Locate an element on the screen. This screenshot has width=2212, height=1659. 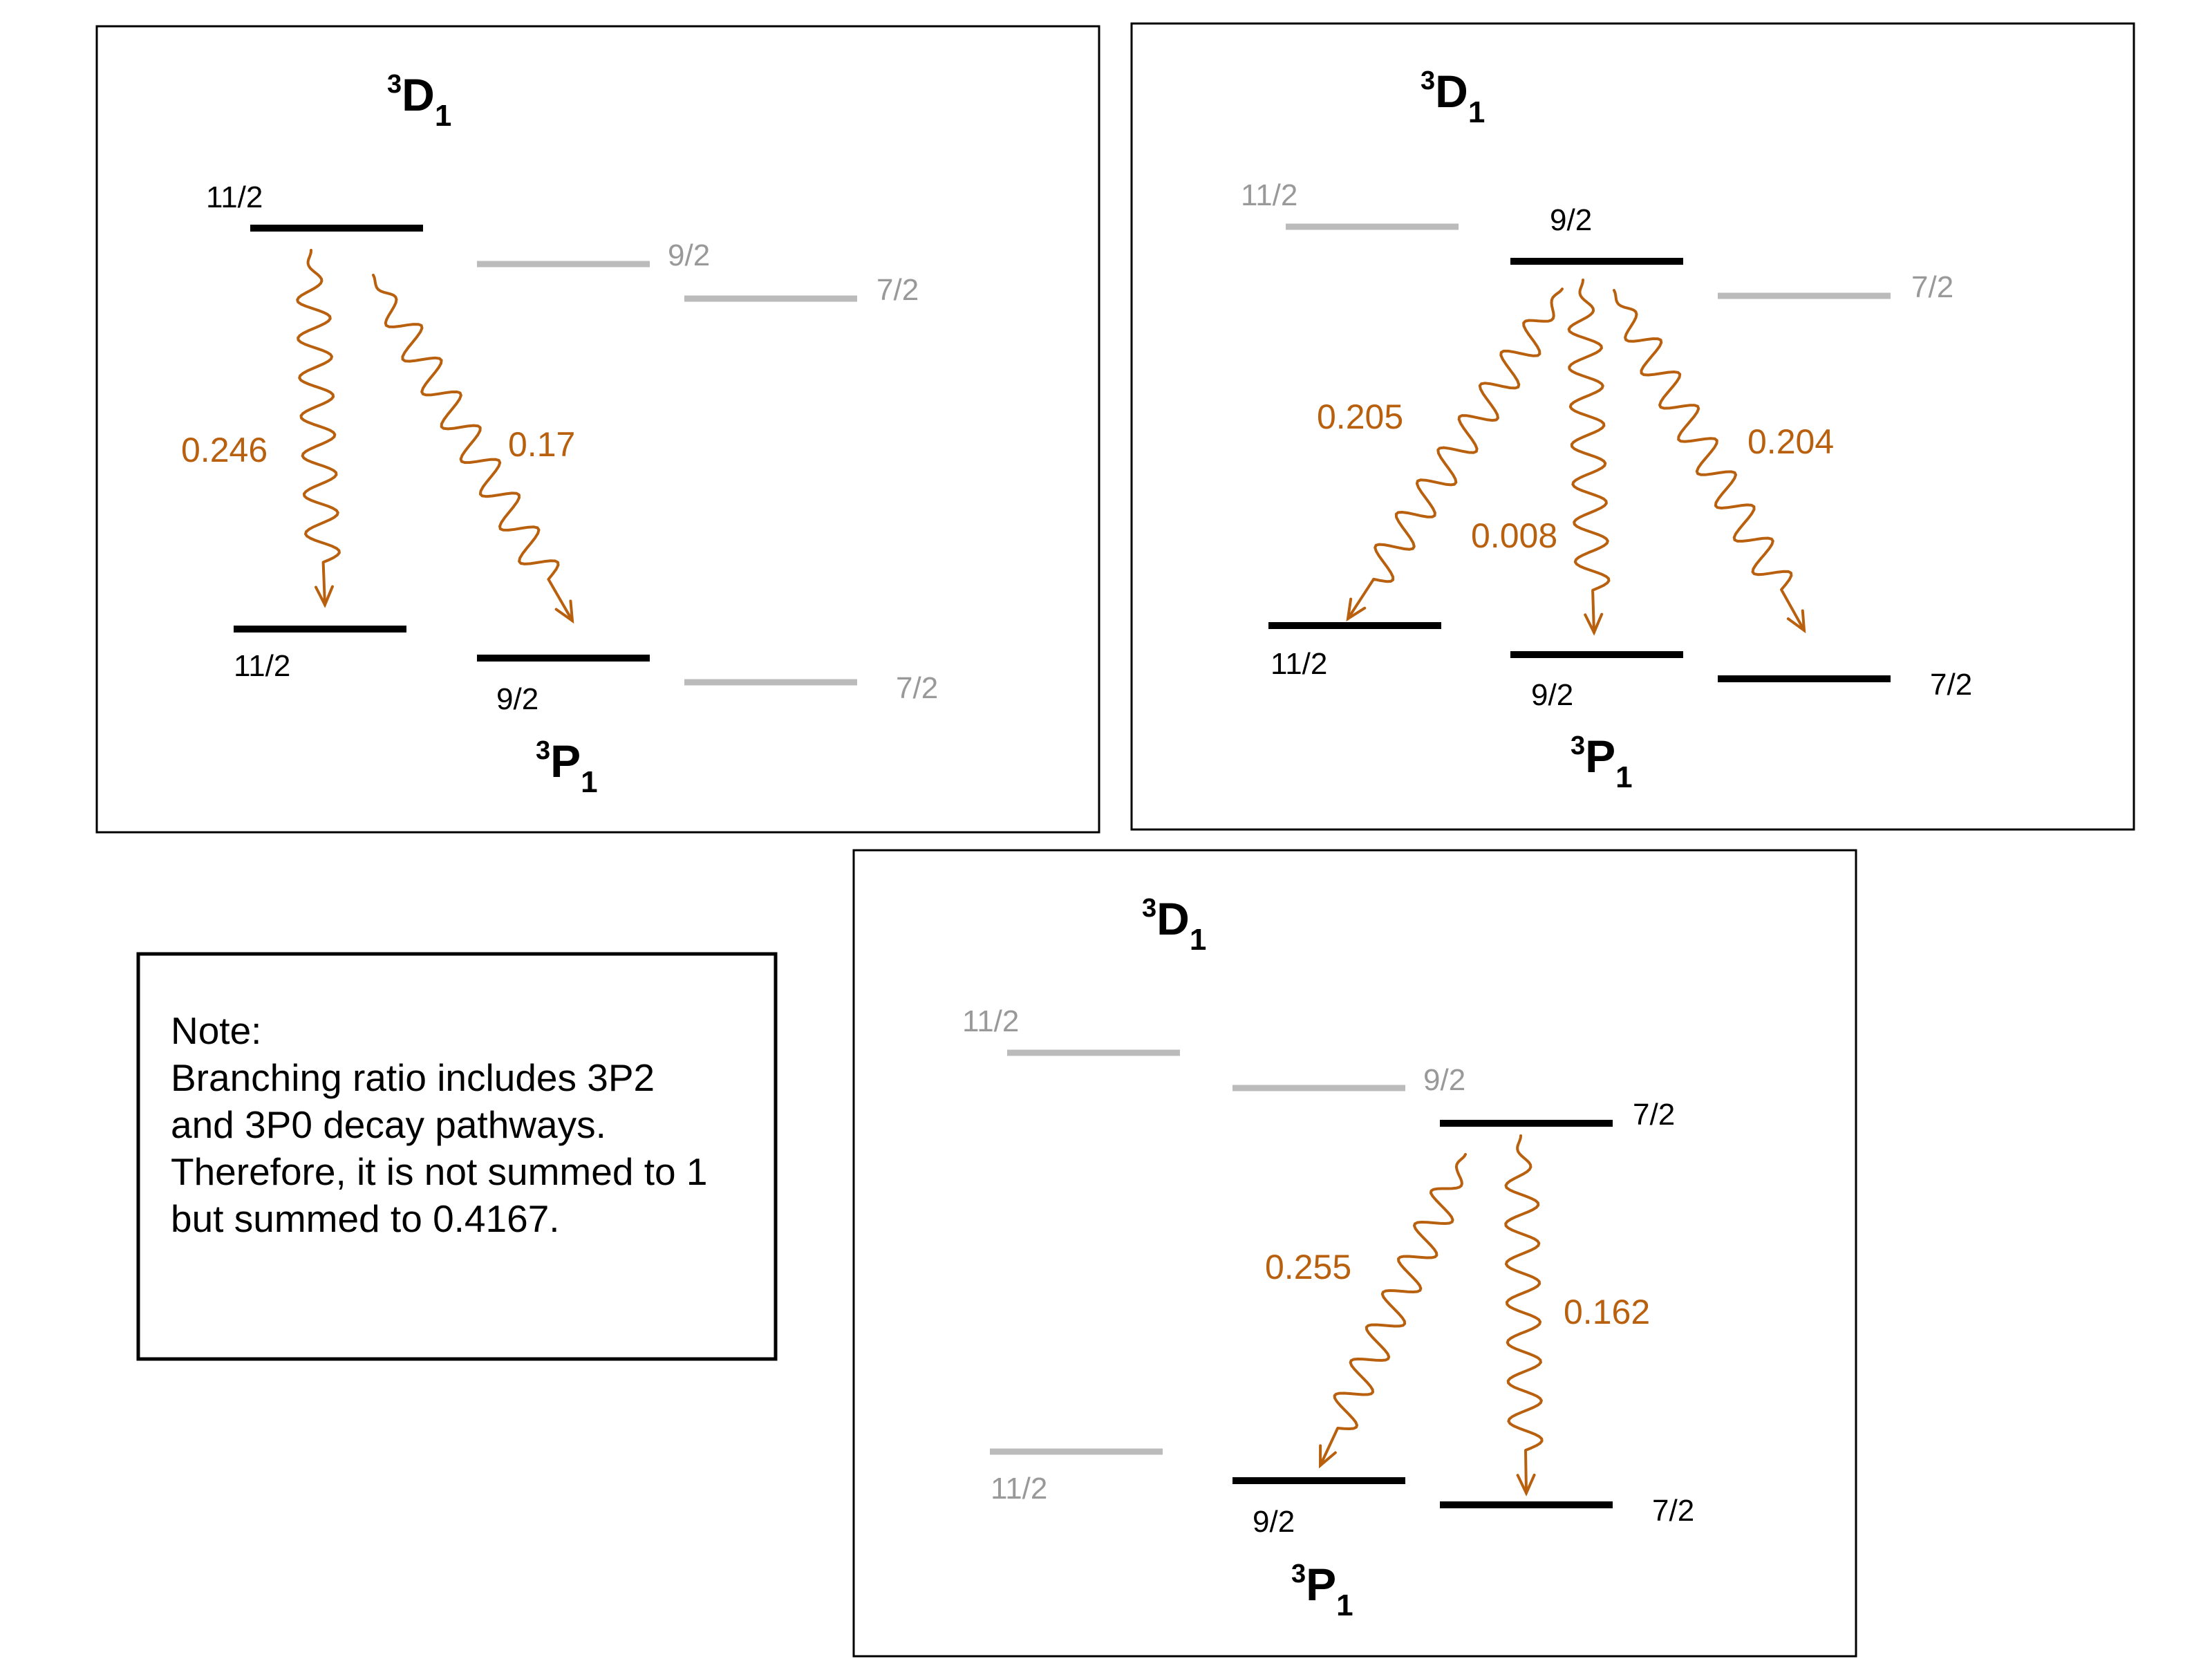
note-line-4: Therefore, it is not summed to 1 is located at coordinates (439, 1171).